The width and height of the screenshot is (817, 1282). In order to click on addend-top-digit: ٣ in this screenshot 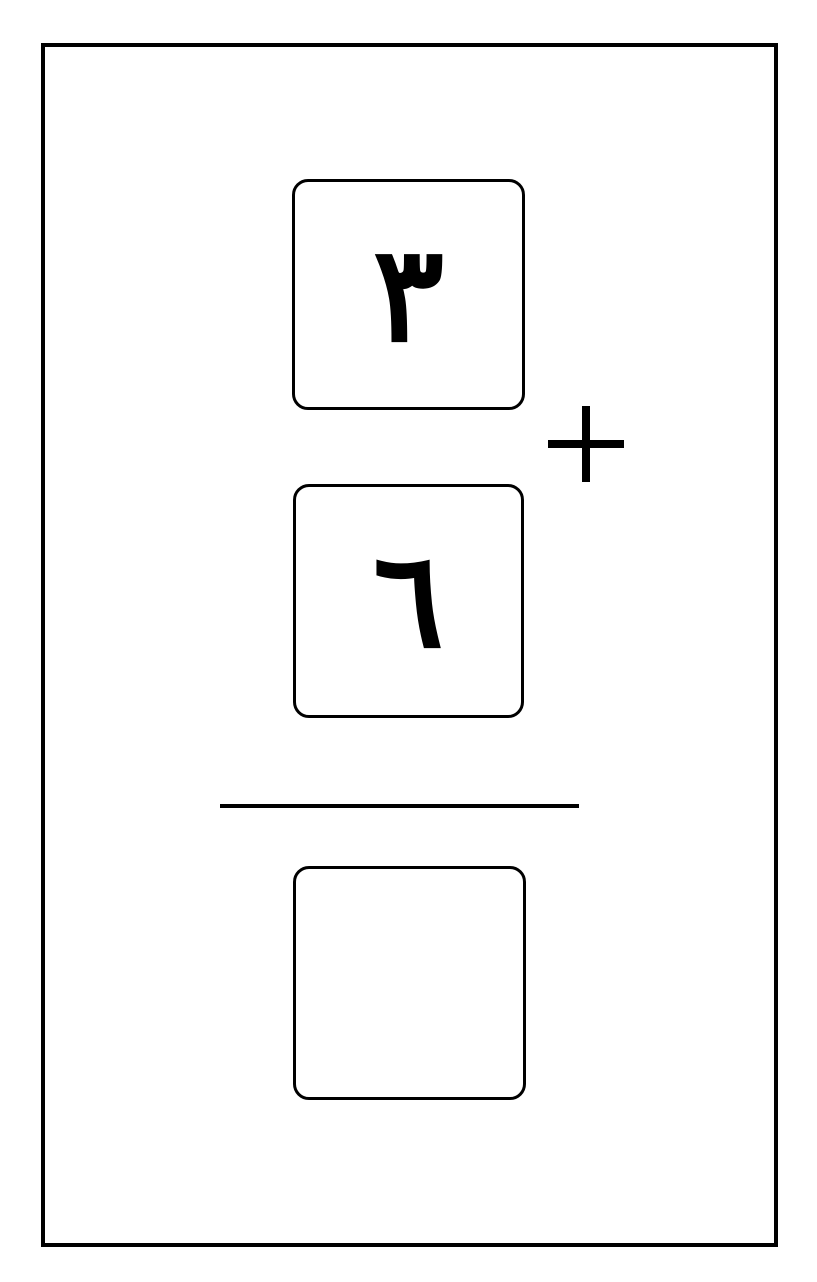, I will do `click(408, 294)`.